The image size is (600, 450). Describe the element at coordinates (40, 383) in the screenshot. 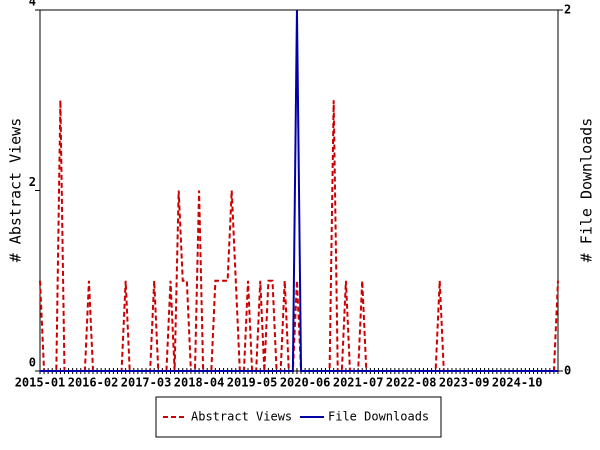

I see `x-tick-label: 2015-01` at that location.